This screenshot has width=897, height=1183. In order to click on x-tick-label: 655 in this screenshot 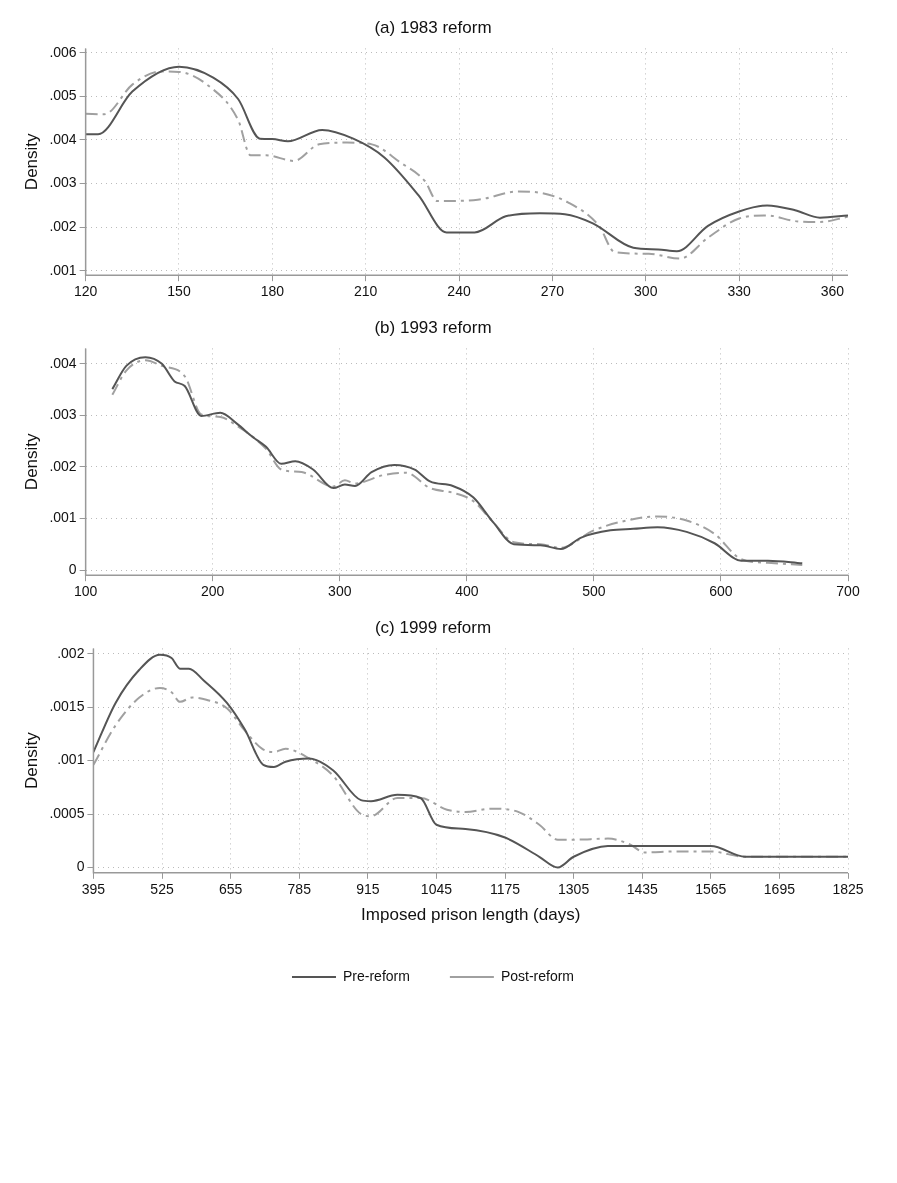, I will do `click(230, 889)`.